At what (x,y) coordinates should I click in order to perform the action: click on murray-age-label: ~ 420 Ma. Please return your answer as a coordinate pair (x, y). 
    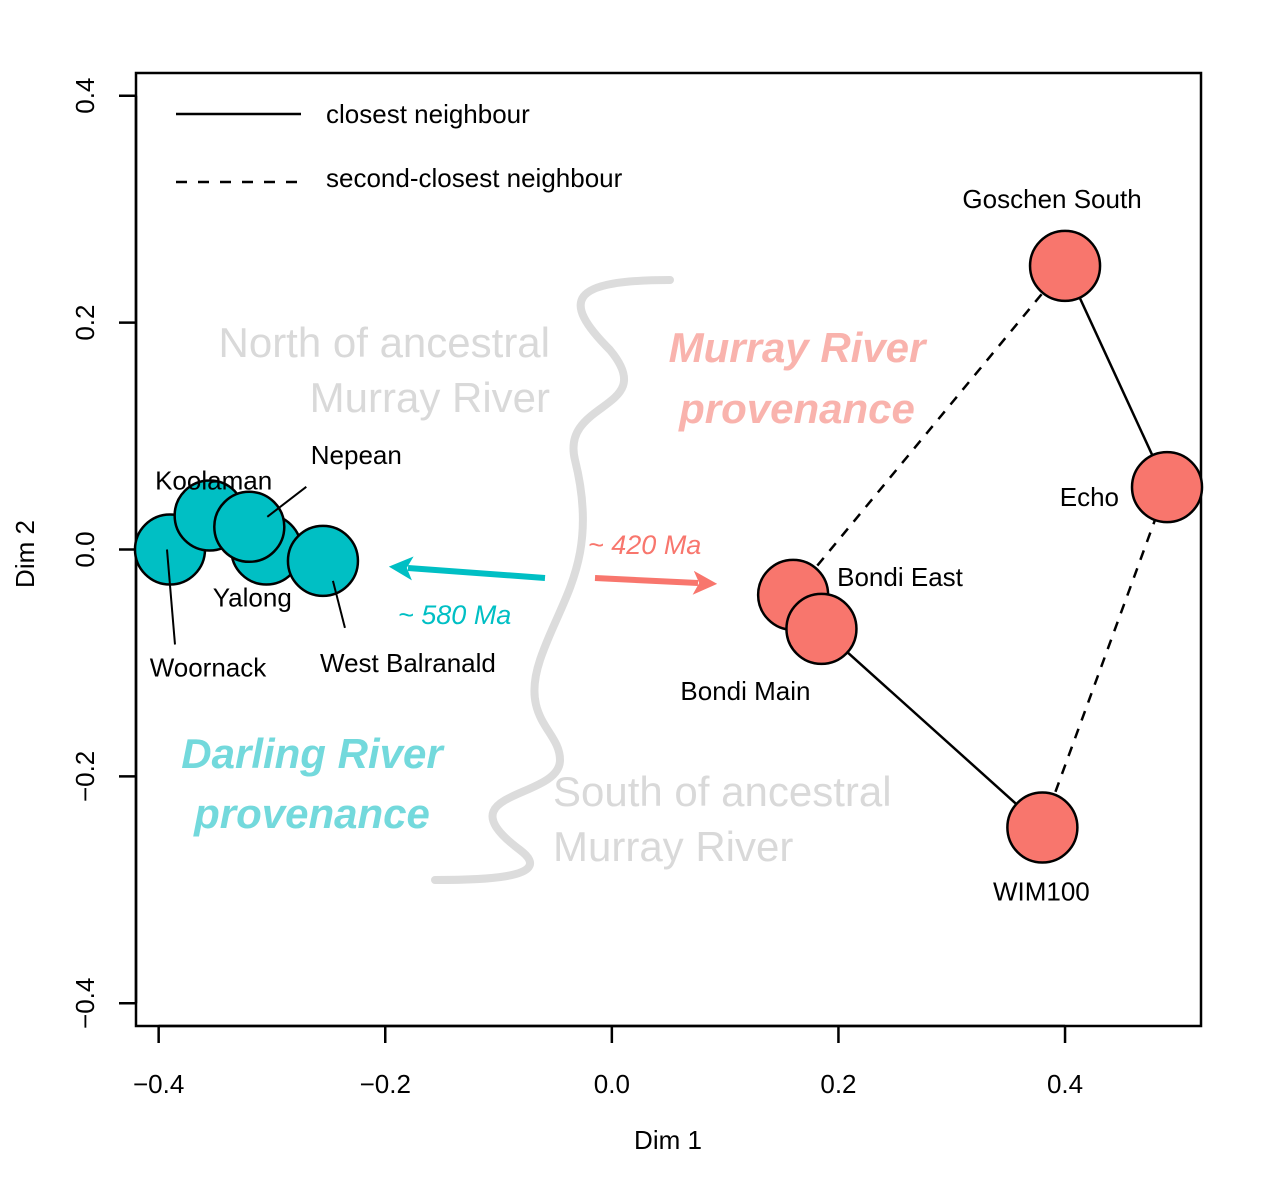
    Looking at the image, I should click on (644, 545).